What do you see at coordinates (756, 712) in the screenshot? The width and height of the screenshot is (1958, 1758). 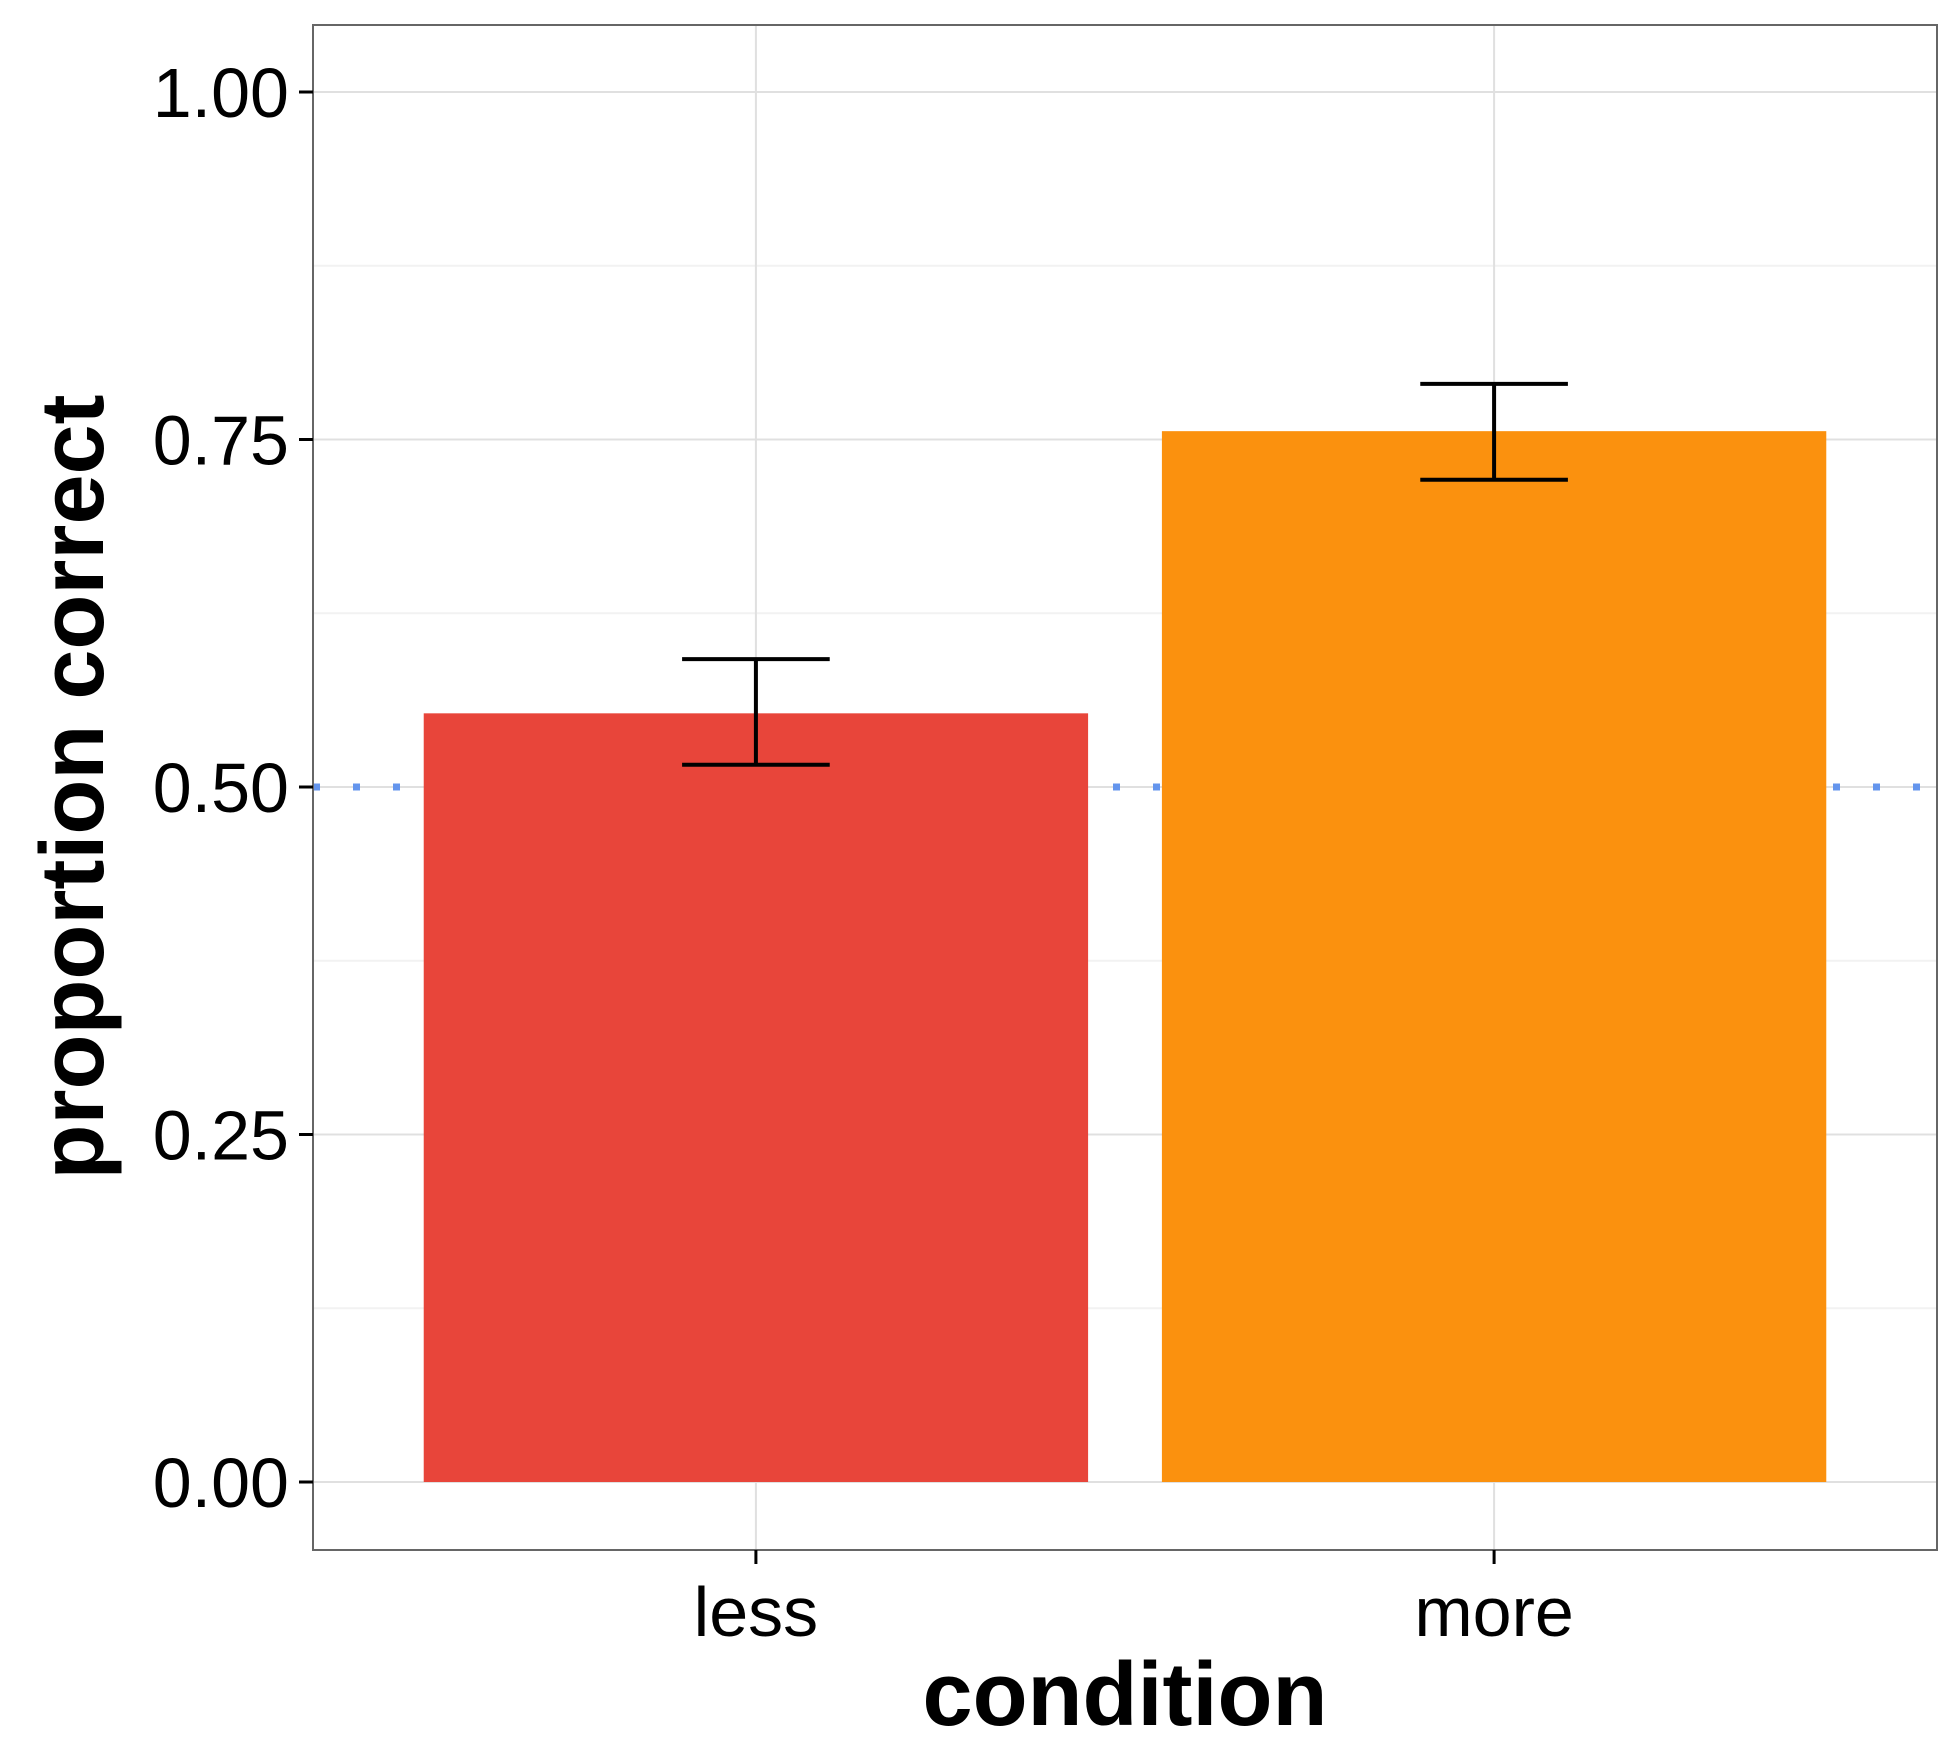 I see `error-bar-less` at bounding box center [756, 712].